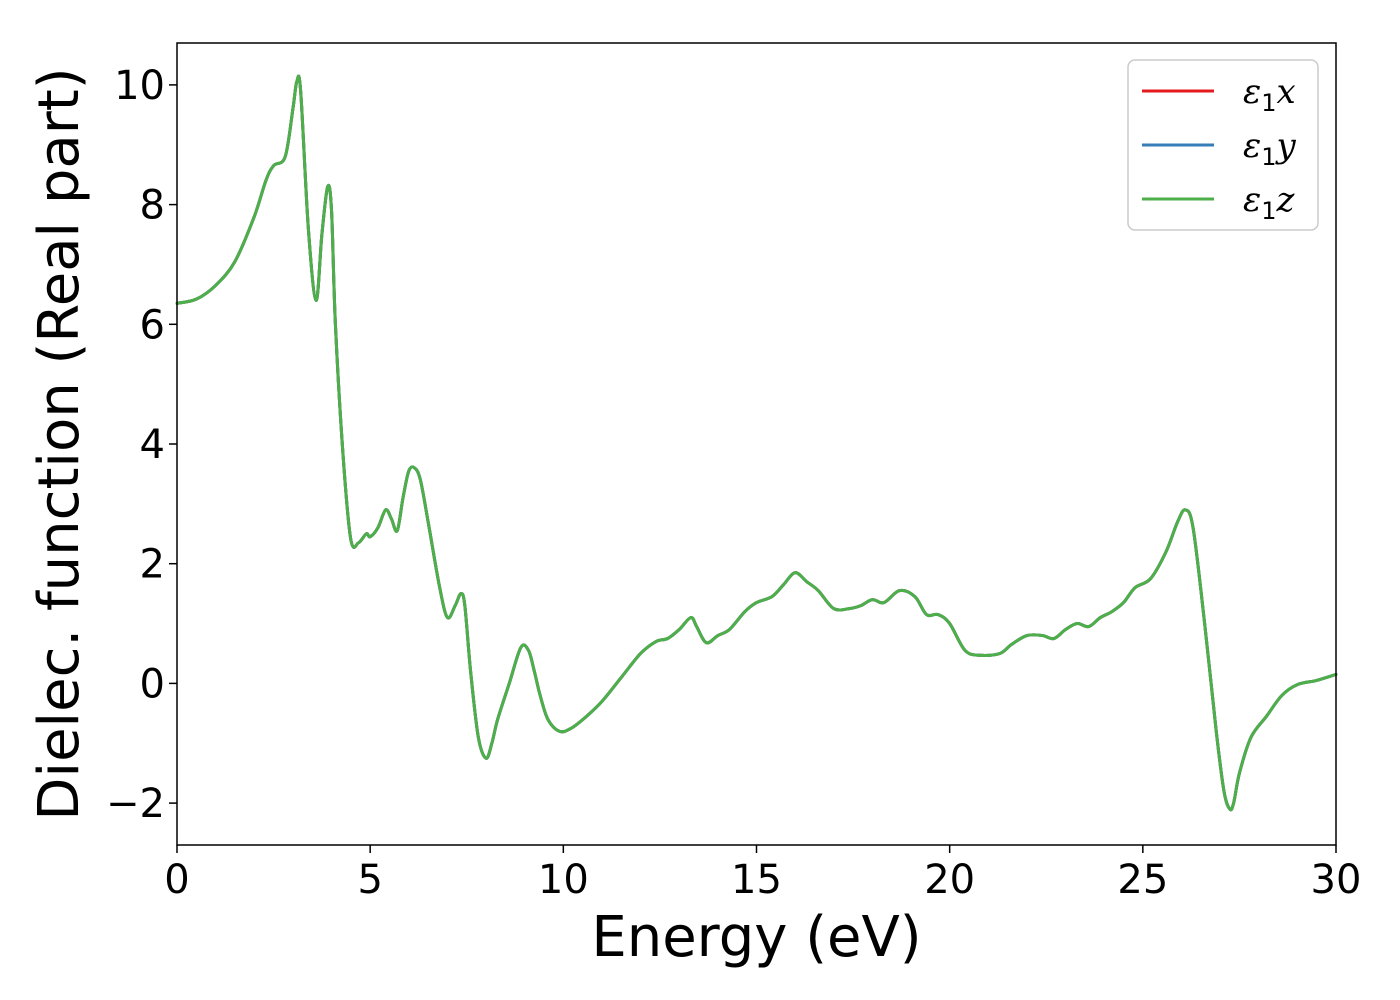  Describe the element at coordinates (59, 443) in the screenshot. I see `y-axis-title: Dielec. function (Real part)` at that location.